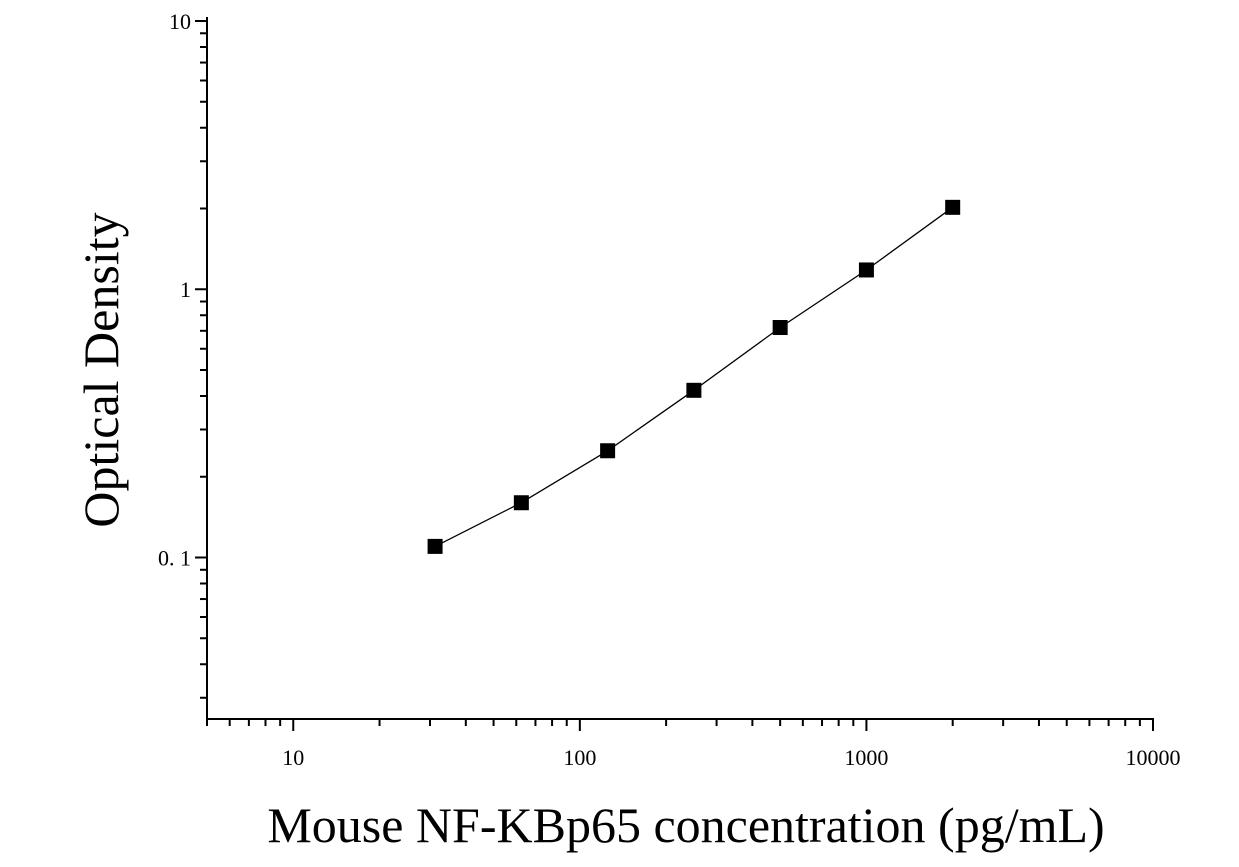 The width and height of the screenshot is (1239, 867). Describe the element at coordinates (866, 757) in the screenshot. I see `x-tick-label: 1000` at that location.